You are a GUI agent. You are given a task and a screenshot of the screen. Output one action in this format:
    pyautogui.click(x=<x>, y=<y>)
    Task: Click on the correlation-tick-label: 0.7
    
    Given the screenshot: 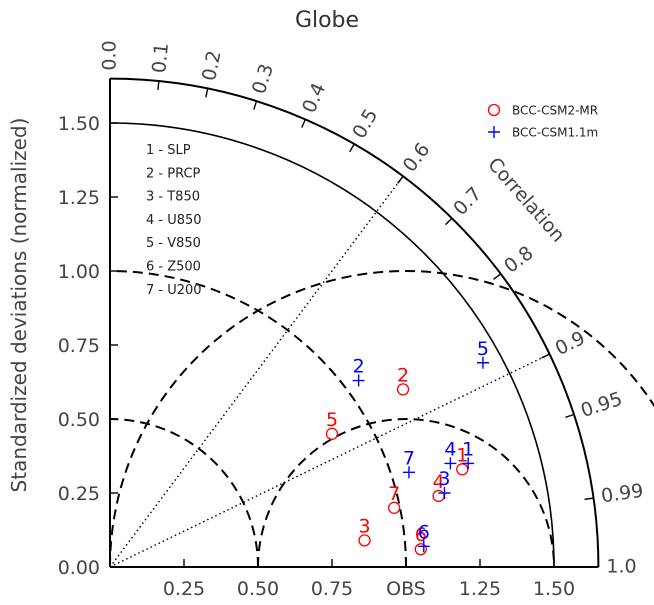 What is the action you would take?
    pyautogui.click(x=467, y=201)
    